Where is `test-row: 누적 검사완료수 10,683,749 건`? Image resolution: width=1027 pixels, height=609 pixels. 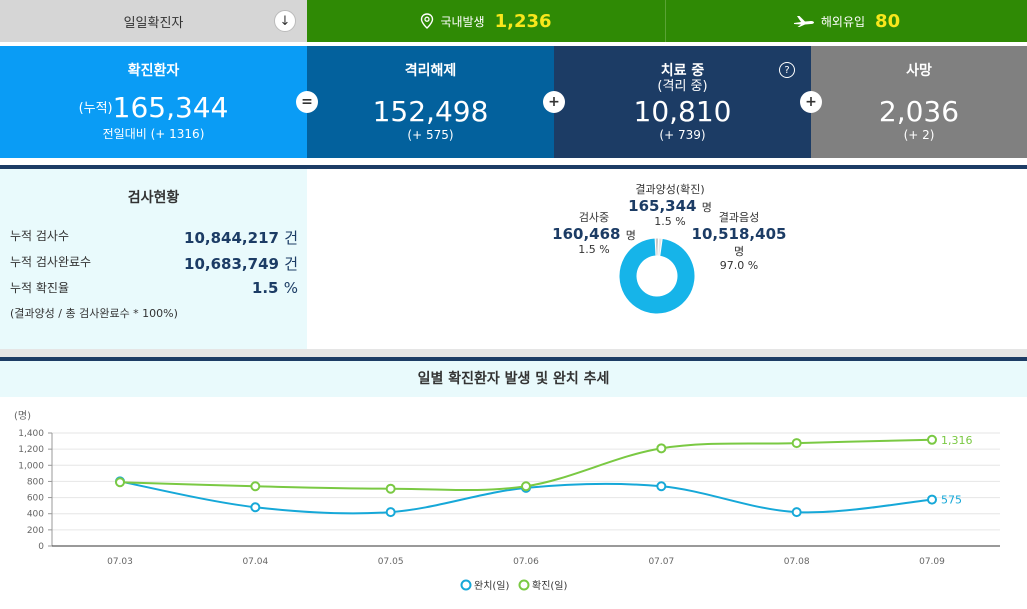
test-row: 누적 검사완료수 10,683,749 건 is located at coordinates (154, 263).